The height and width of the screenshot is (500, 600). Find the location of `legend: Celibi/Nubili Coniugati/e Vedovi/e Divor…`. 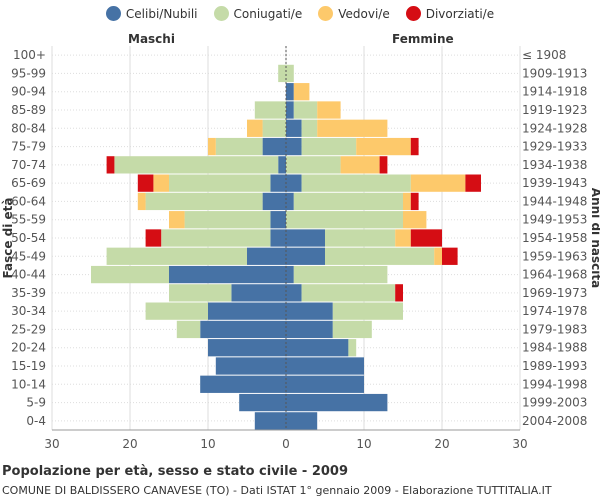

legend: Celibi/Nubili Coniugati/e Vedovi/e Divor… is located at coordinates (300, 13).